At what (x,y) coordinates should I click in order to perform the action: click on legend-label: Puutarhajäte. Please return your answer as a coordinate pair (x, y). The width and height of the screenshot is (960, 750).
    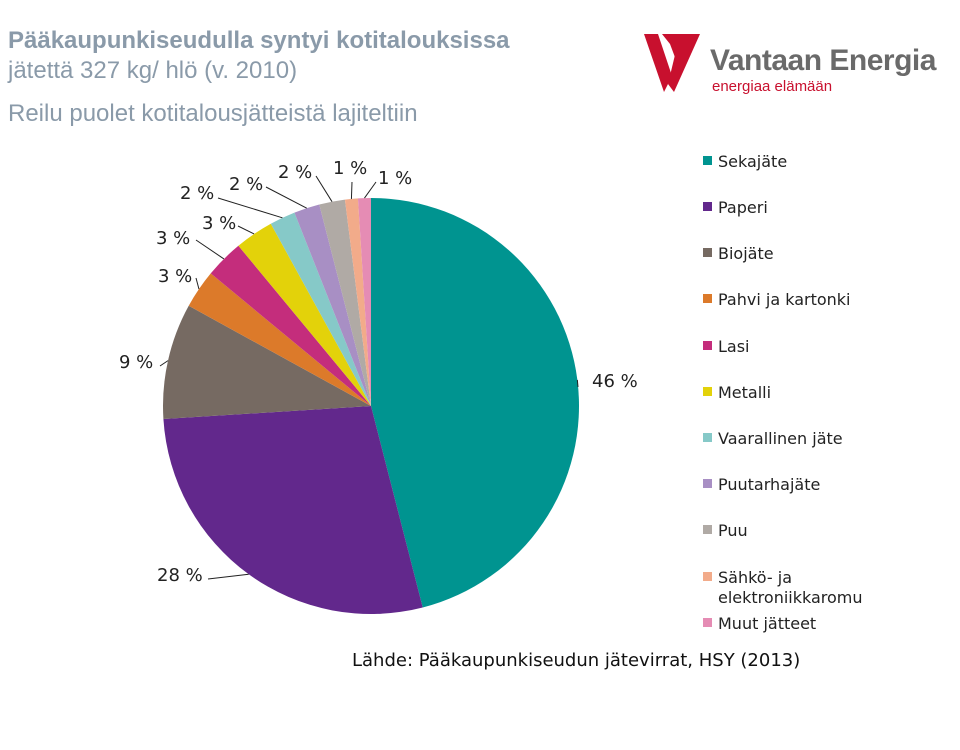
    Looking at the image, I should click on (769, 484).